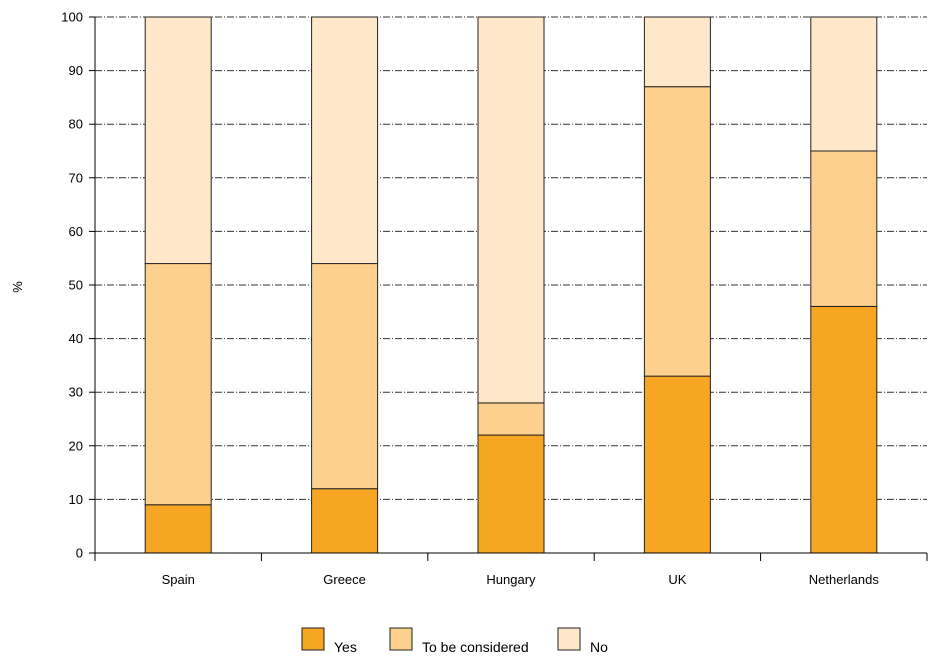 The image size is (932, 657). Describe the element at coordinates (345, 647) in the screenshot. I see `legend-label: Yes` at that location.